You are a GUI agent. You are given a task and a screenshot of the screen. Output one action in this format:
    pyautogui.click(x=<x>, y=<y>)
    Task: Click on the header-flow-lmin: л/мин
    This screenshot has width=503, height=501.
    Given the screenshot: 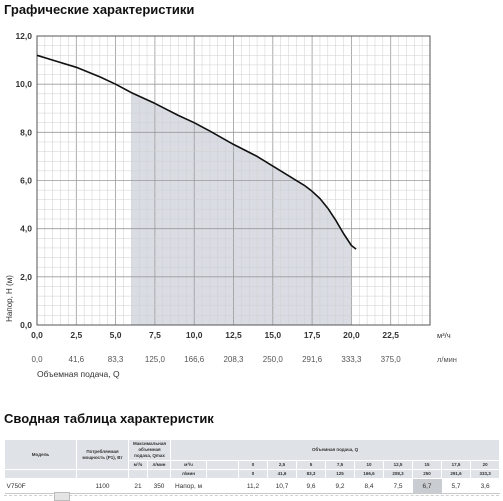 What is the action you would take?
    pyautogui.click(x=189, y=474)
    